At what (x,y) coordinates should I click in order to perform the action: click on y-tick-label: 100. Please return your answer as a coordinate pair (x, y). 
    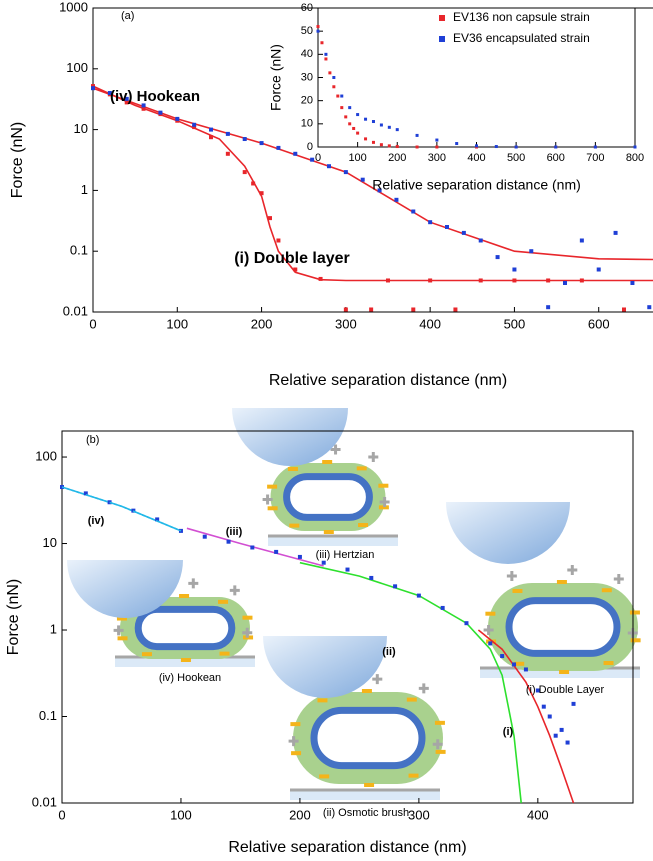
    Looking at the image, I should click on (46, 455).